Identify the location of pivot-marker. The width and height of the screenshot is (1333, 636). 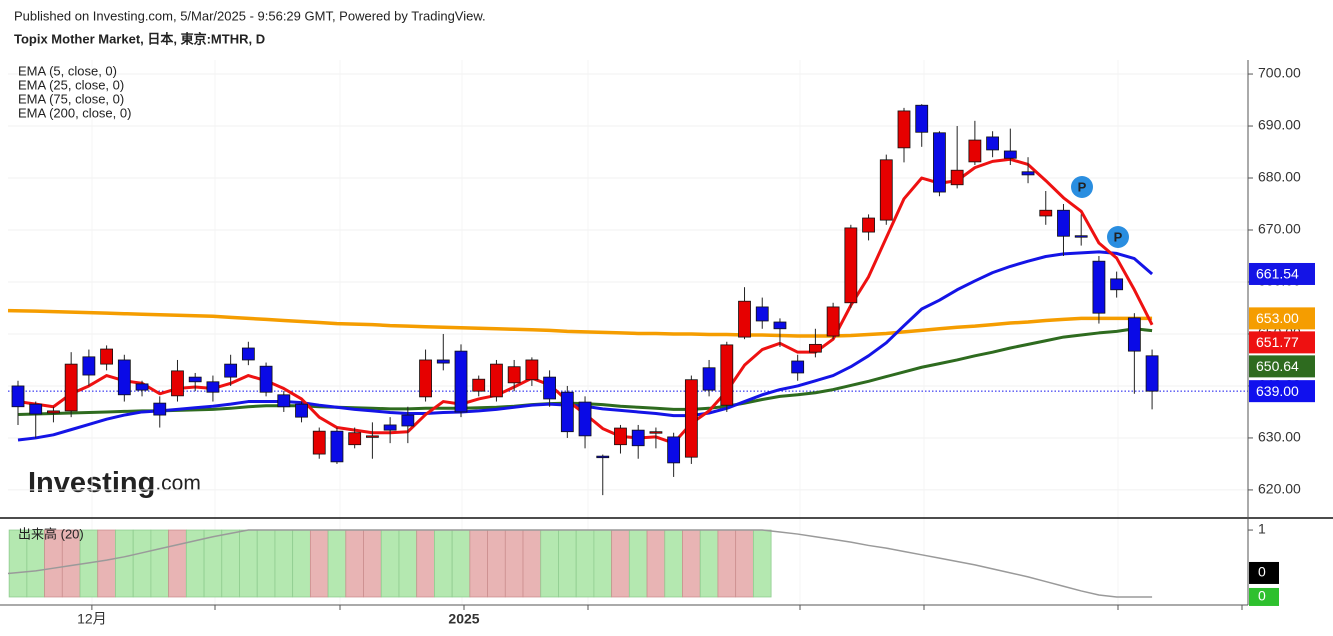
(1118, 237).